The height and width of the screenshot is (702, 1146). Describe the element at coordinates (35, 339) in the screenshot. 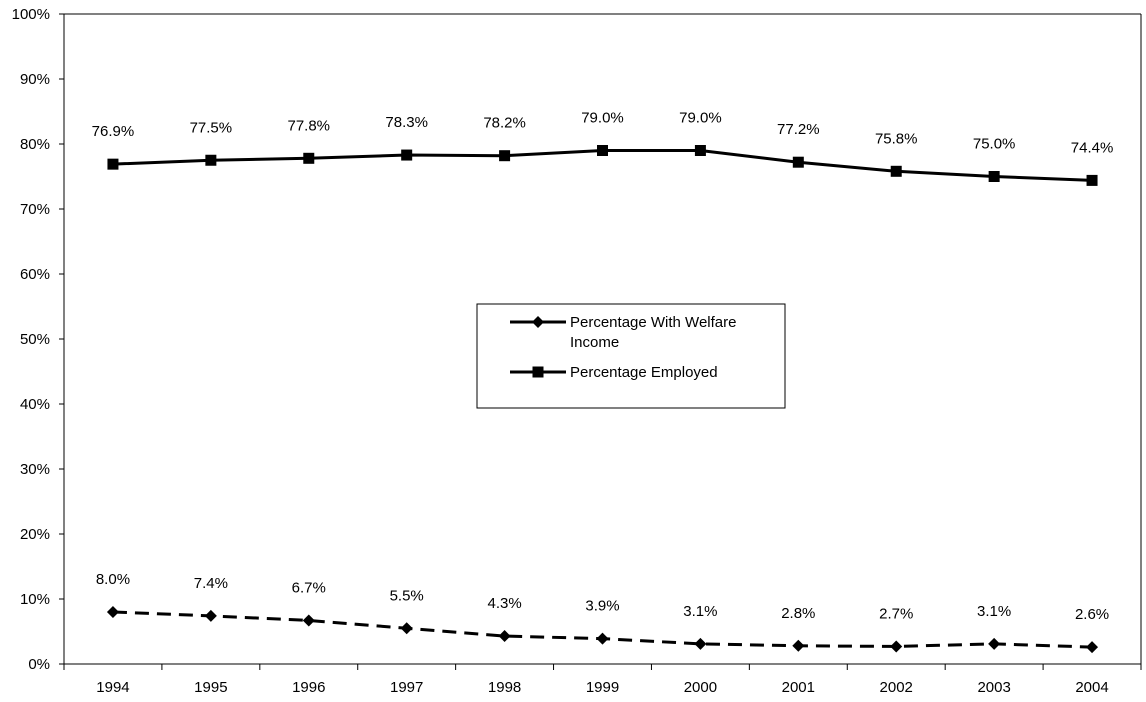

I see `y-tick-label: 50%` at that location.